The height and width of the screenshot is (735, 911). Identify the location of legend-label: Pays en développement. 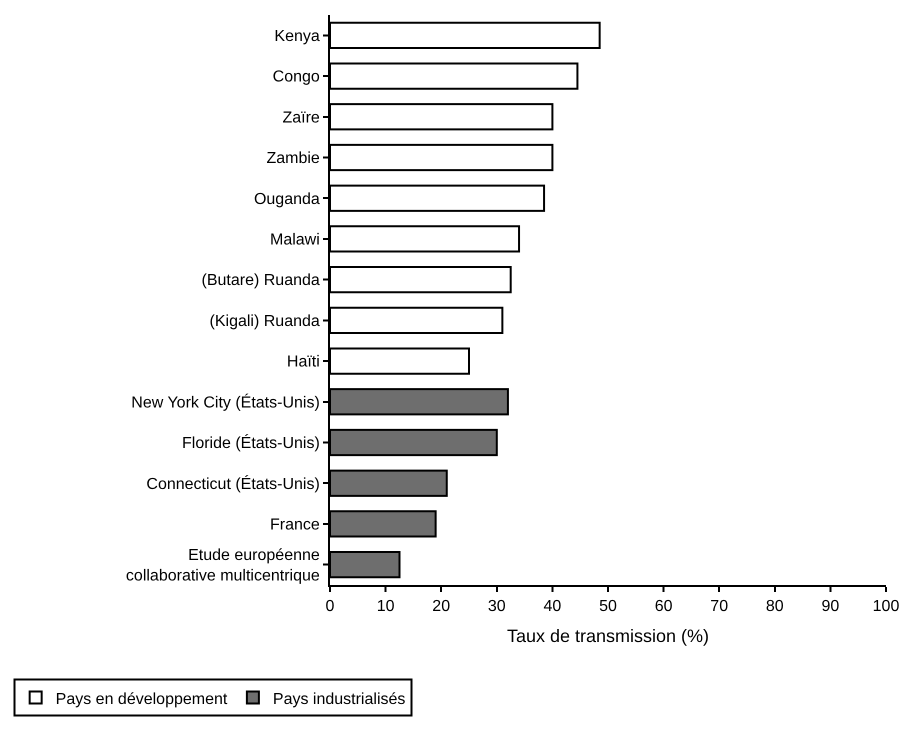
(142, 699).